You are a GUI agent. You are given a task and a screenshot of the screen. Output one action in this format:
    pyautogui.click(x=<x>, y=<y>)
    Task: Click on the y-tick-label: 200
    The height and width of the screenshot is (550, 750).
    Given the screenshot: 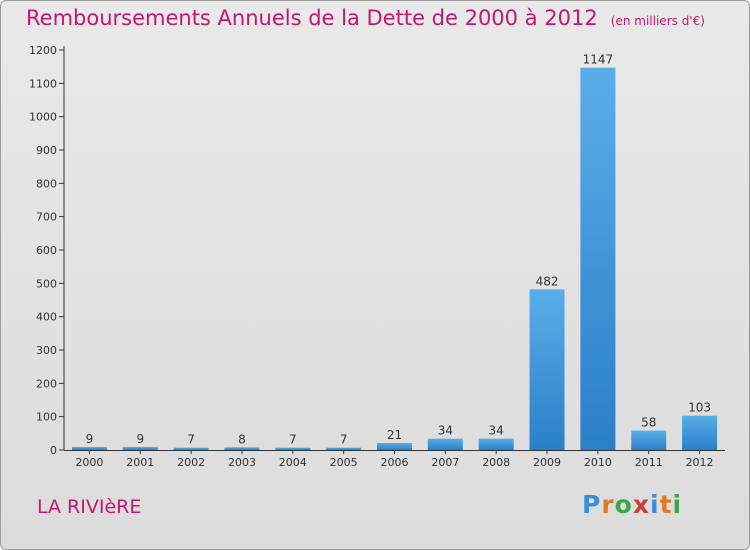 What is the action you would take?
    pyautogui.click(x=46, y=383)
    